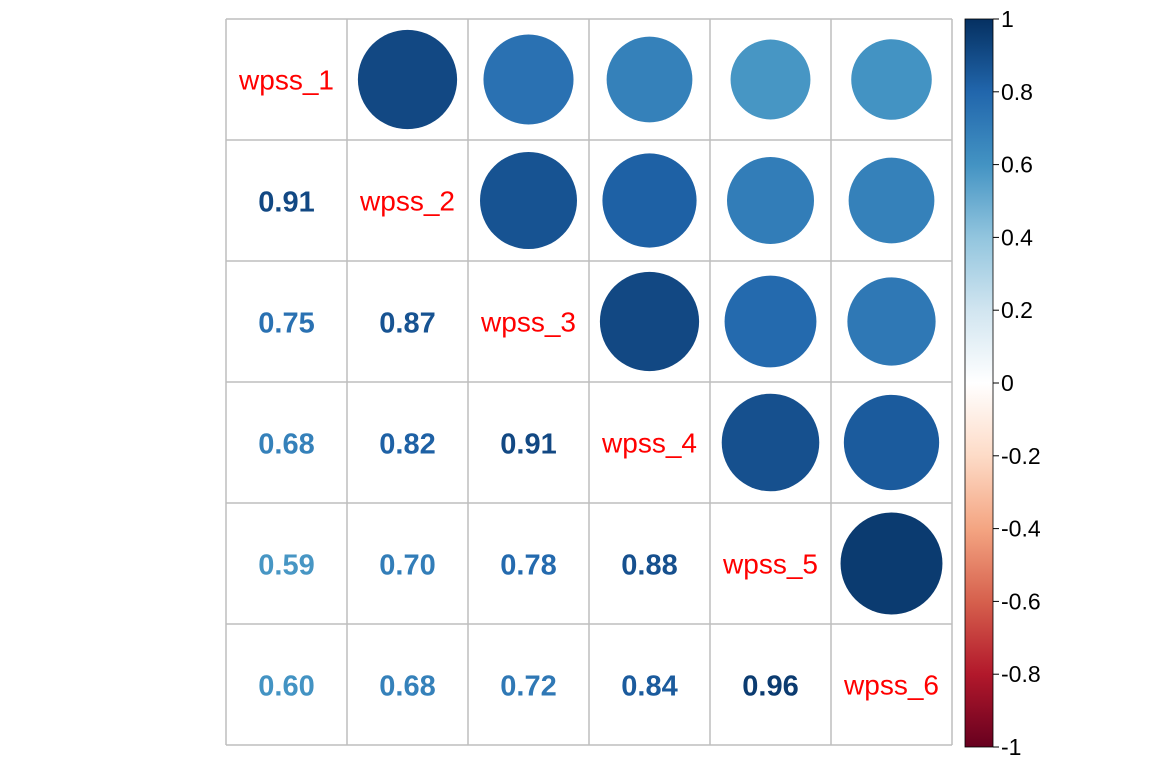 The image size is (1152, 773). Describe the element at coordinates (1017, 310) in the screenshot. I see `colorbar-tick-label: 0.2` at that location.